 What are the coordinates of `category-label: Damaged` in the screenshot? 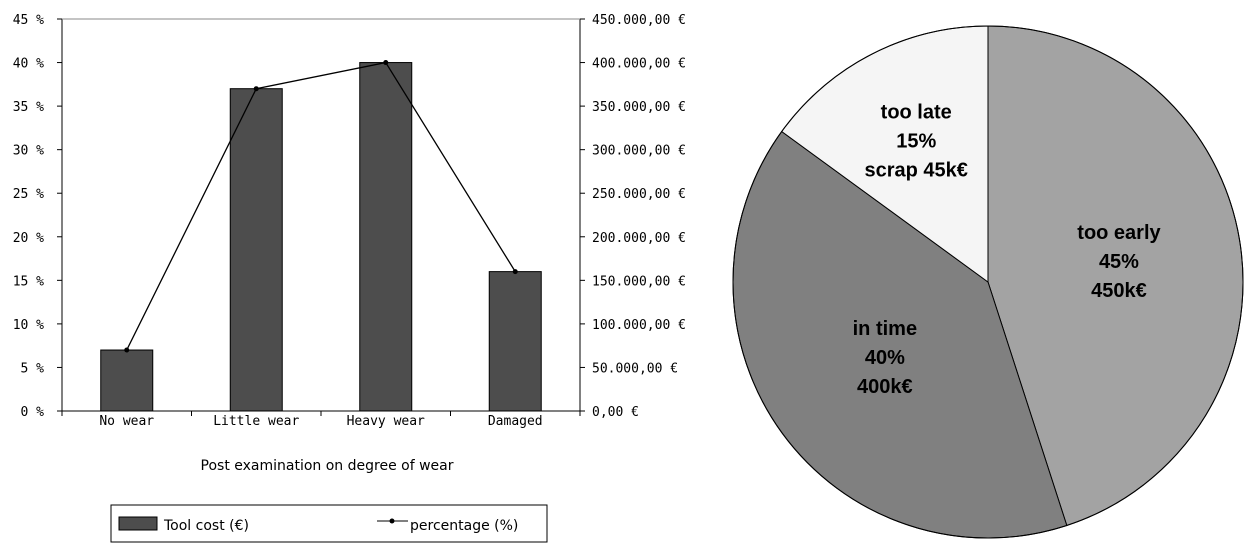 It's located at (515, 421).